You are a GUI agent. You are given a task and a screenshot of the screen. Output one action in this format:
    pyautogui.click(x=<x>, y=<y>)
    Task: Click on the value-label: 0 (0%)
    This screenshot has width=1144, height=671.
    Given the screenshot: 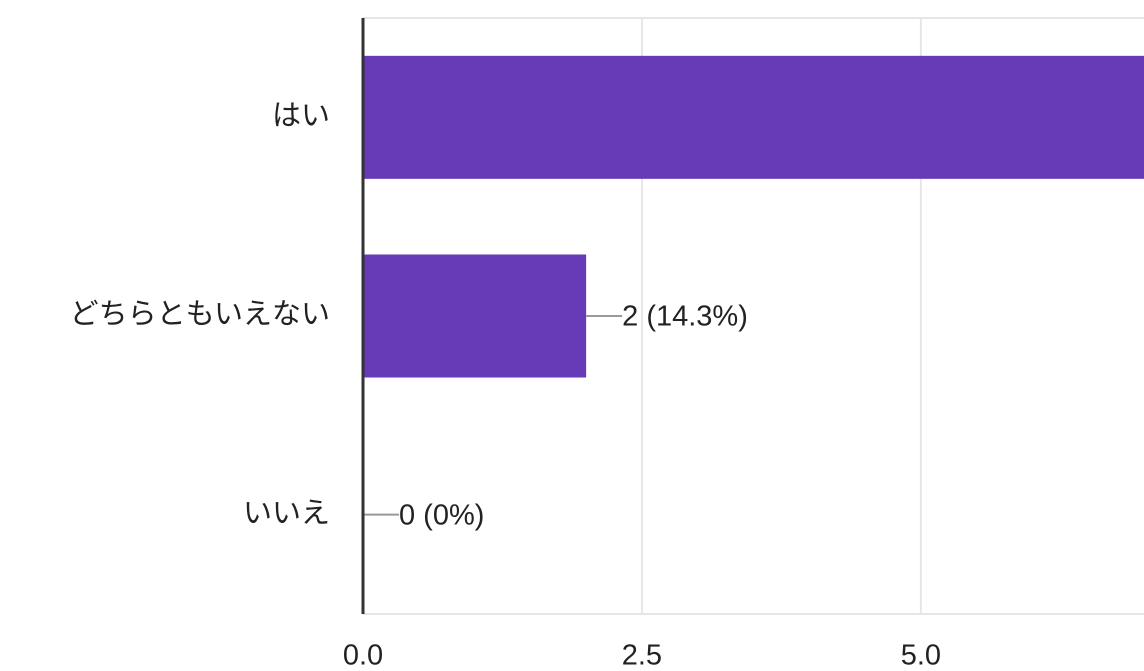 What is the action you would take?
    pyautogui.click(x=441, y=515)
    